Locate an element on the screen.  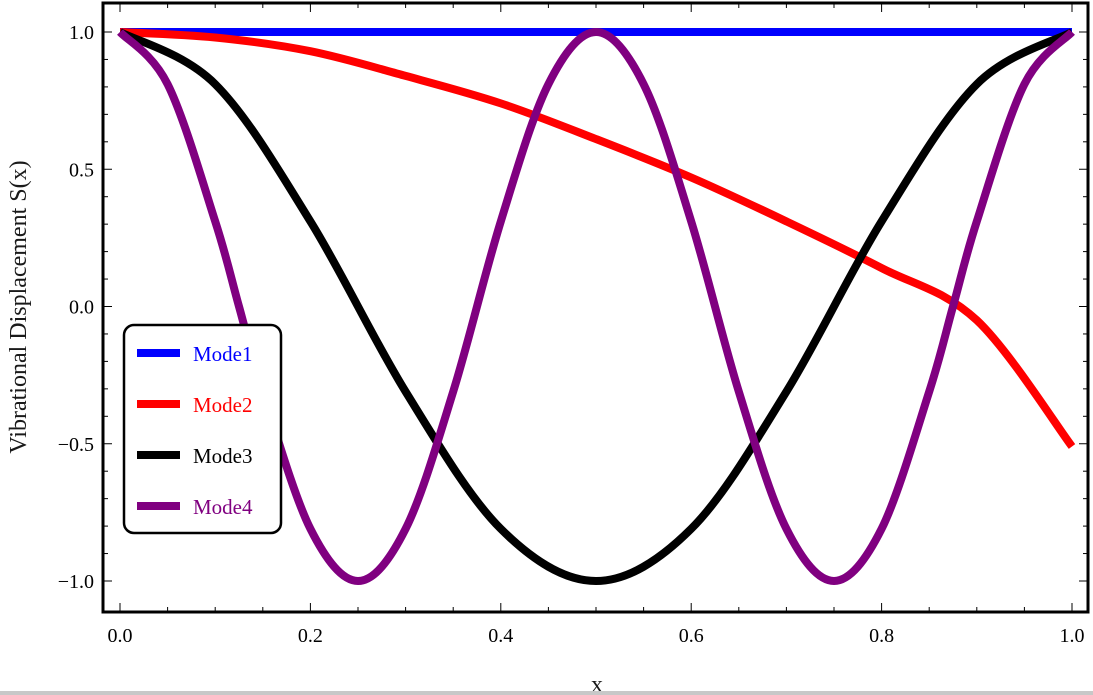
x-axis-label: x is located at coordinates (597, 683).